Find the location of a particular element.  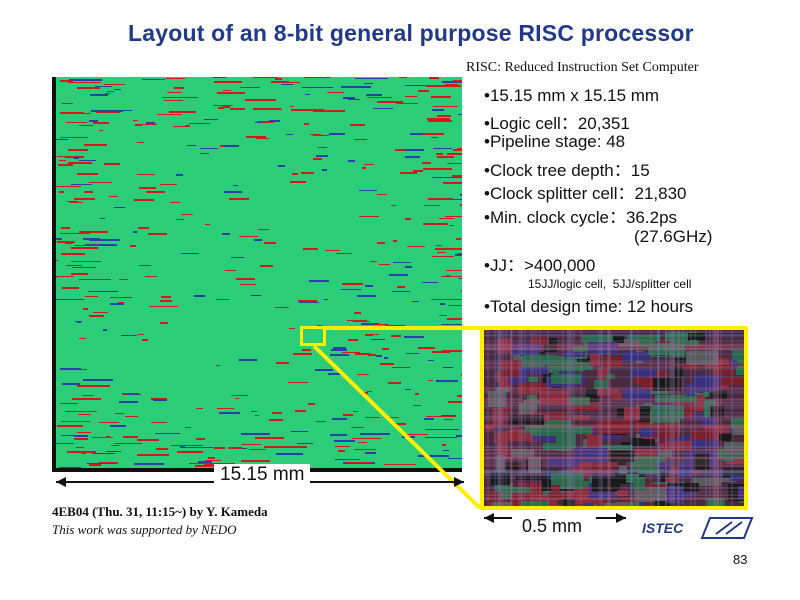

chip-edge-left is located at coordinates (54, 274).